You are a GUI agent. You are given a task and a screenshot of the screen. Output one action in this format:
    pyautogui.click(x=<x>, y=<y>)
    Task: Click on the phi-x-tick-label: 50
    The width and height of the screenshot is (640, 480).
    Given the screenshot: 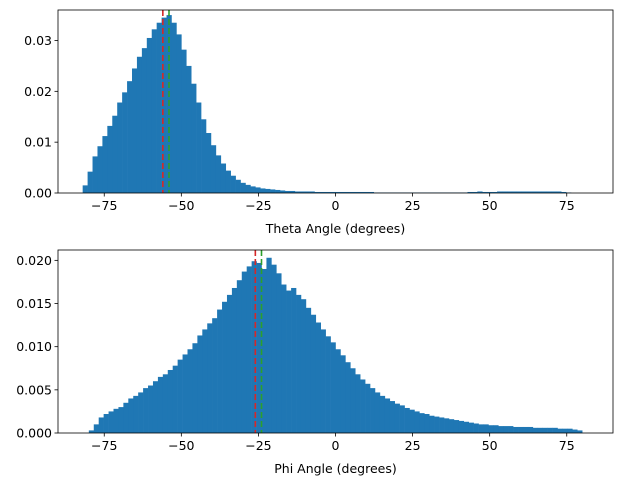 What is the action you would take?
    pyautogui.click(x=490, y=445)
    